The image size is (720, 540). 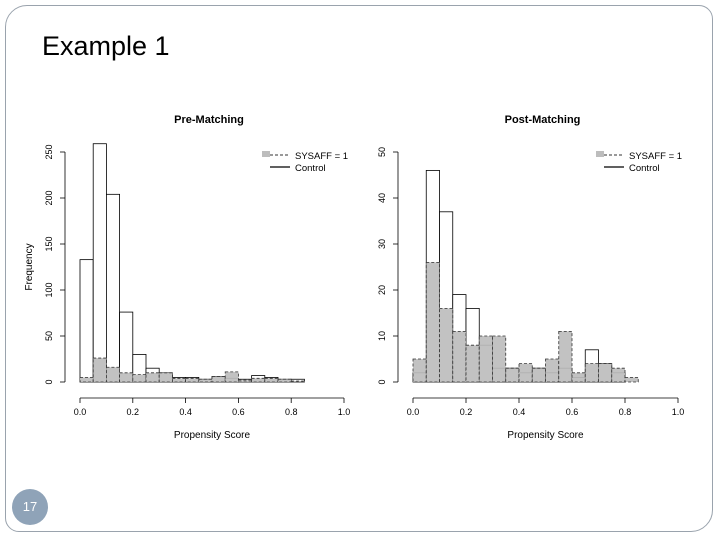 I want to click on chart2-x-tick-label: 0.0, so click(x=413, y=412).